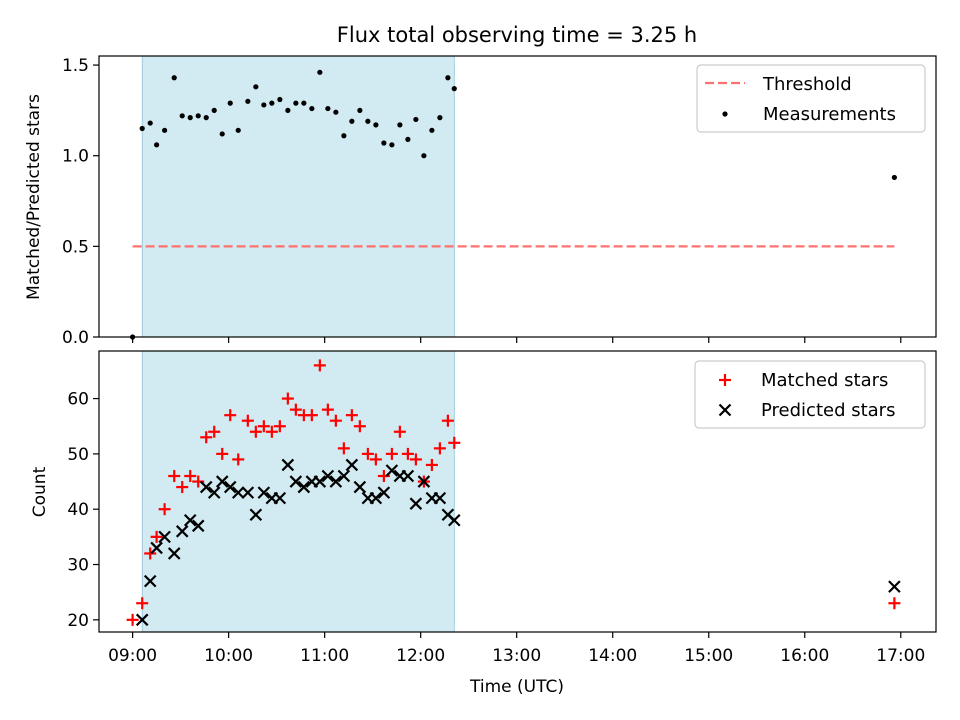 The image size is (960, 720). I want to click on y-tick-label: 60, so click(78, 400).